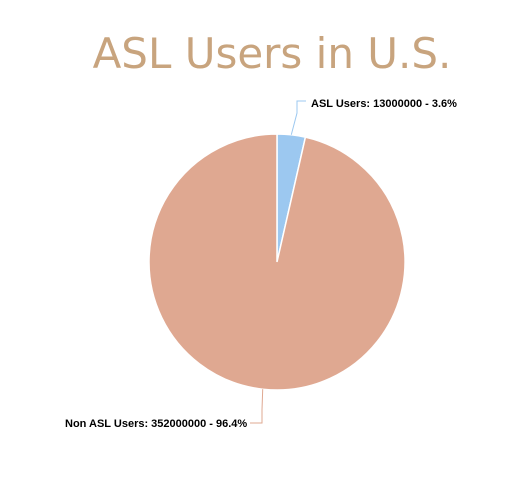  I want to click on slice-label-non-asl-users: Non ASL Users: 352000000 - 96.4%, so click(156, 424).